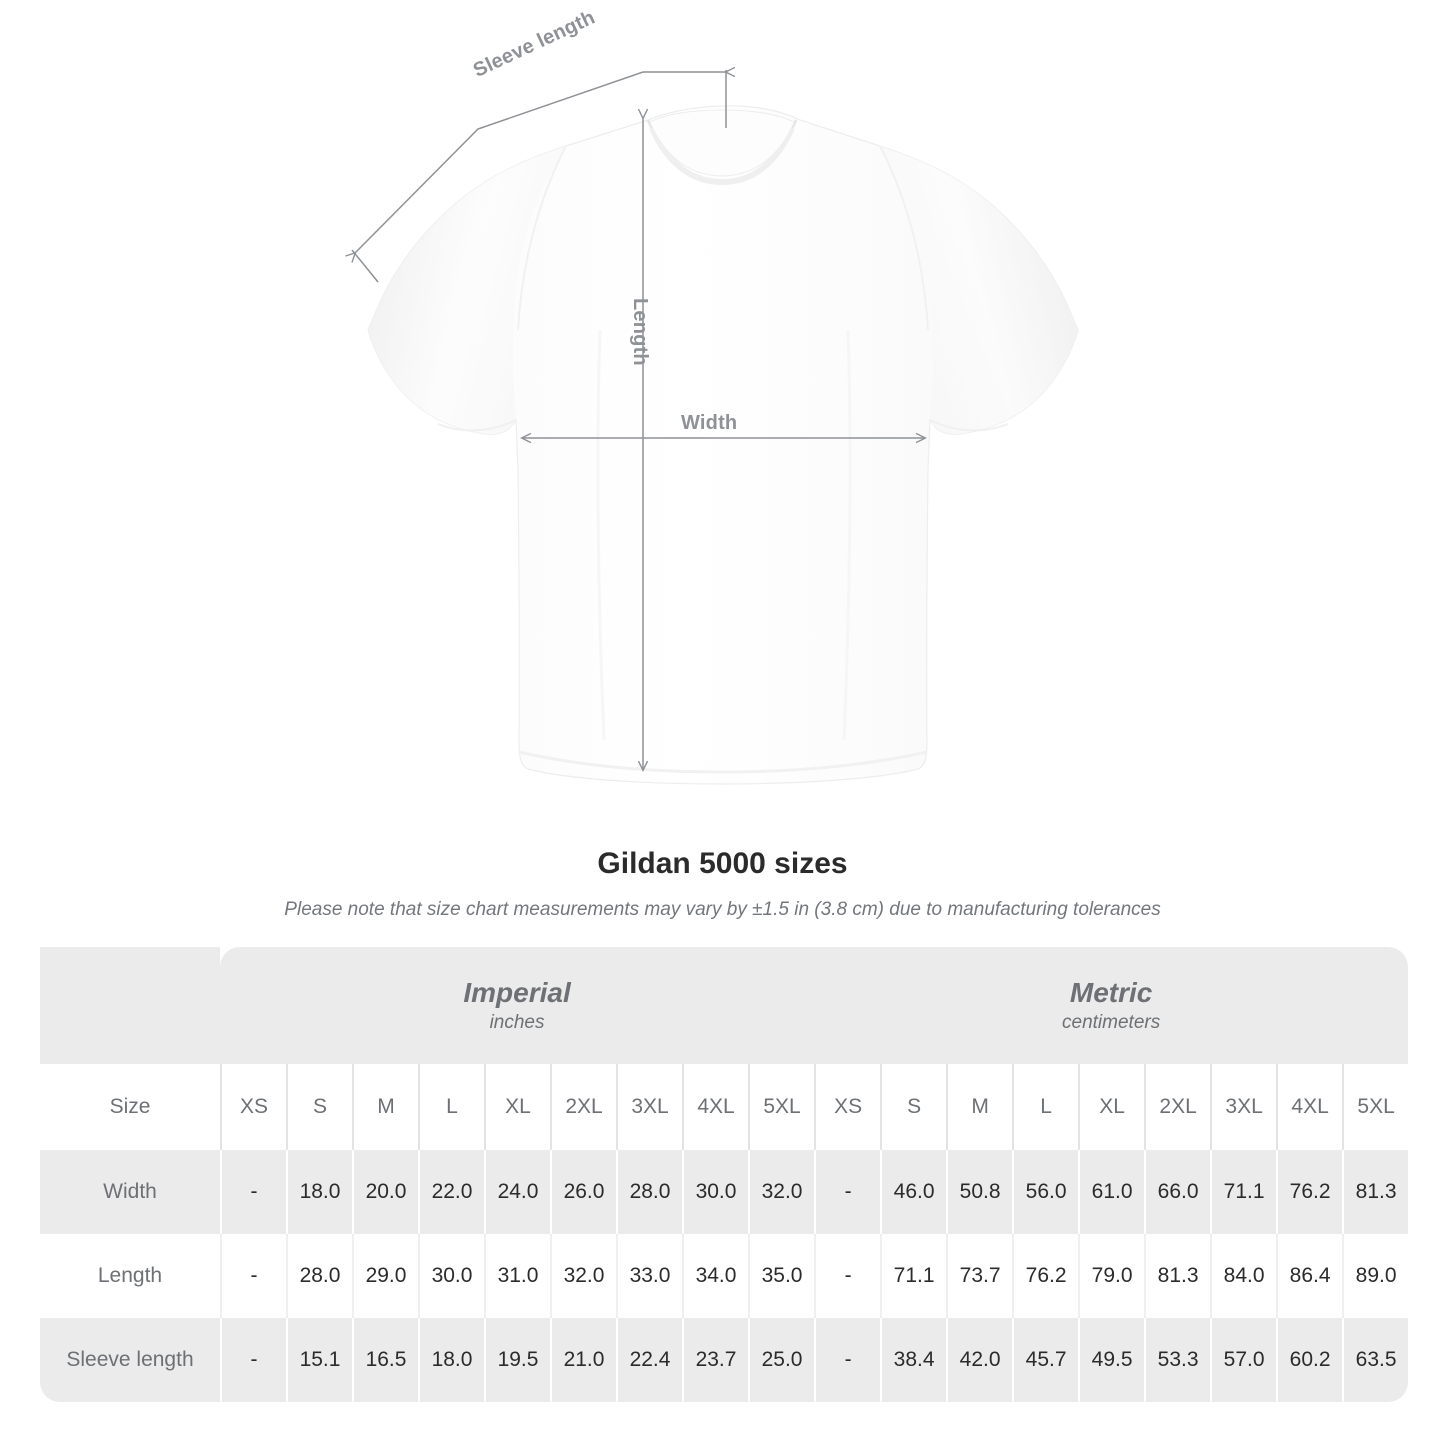 The image size is (1445, 1445). Describe the element at coordinates (649, 1360) in the screenshot. I see `cell-sleeve-imperial-3xl: 22.4` at that location.